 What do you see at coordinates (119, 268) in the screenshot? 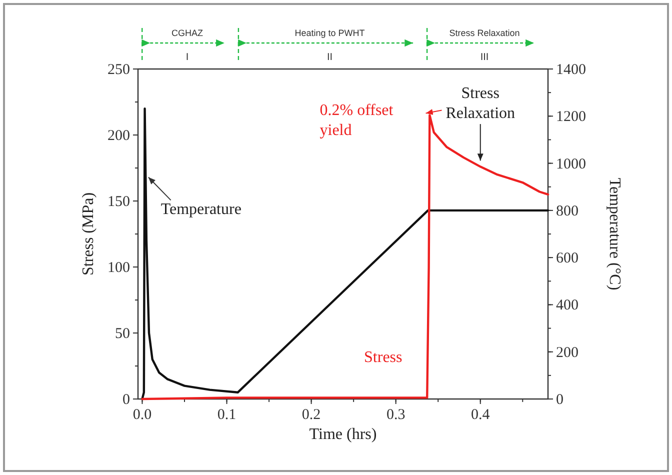
I see `y-tick-label: 100` at bounding box center [119, 268].